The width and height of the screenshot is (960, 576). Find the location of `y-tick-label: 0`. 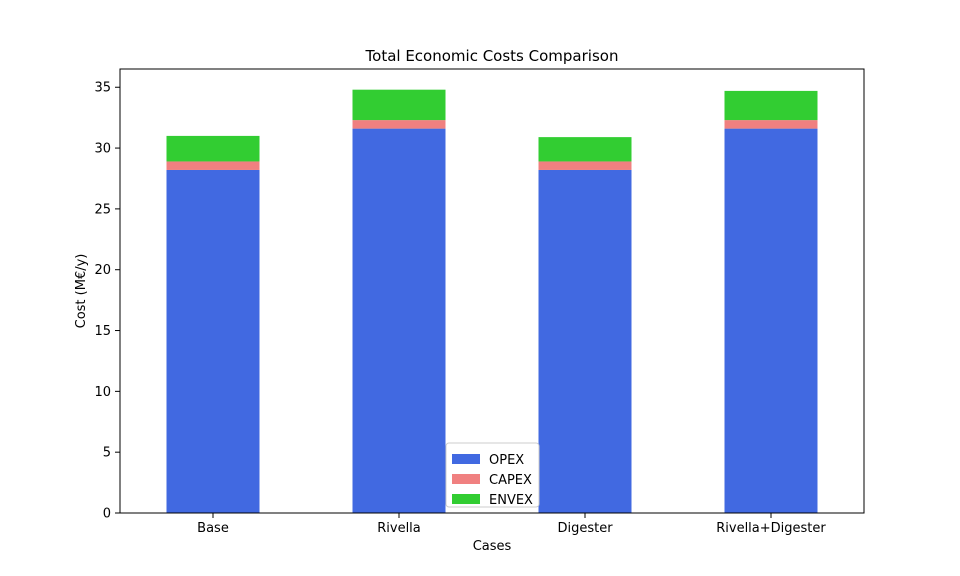

y-tick-label: 0 is located at coordinates (107, 514).